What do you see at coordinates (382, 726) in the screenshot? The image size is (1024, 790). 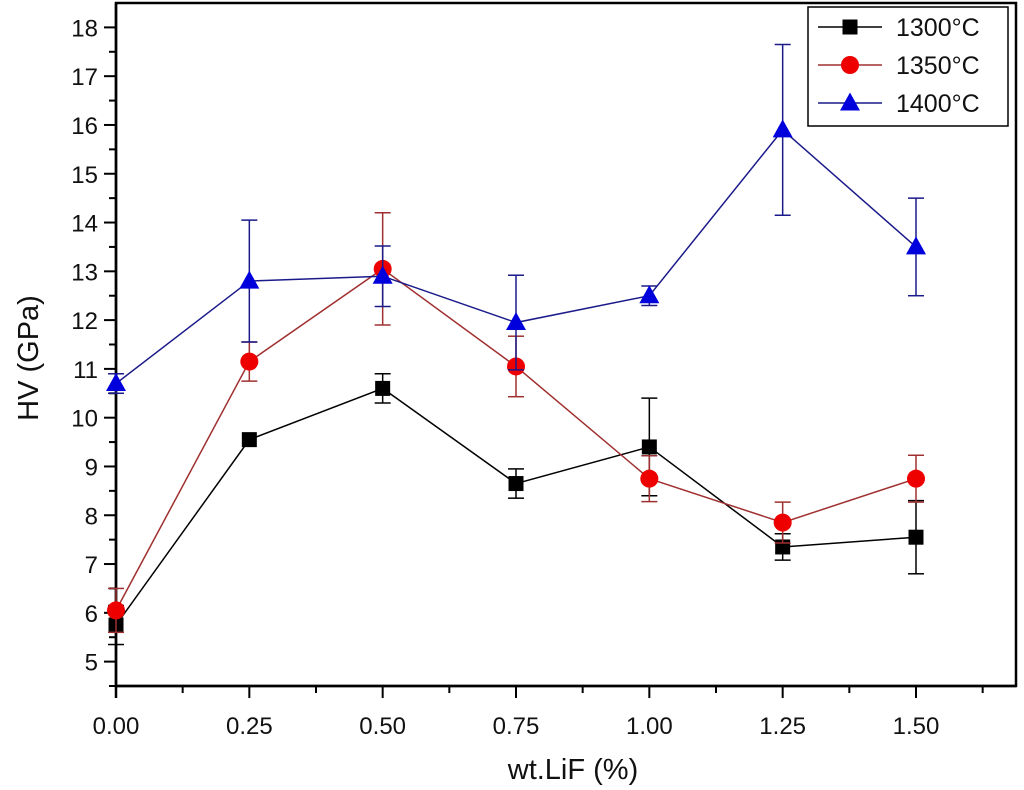 I see `x-tick-label: 0.50` at bounding box center [382, 726].